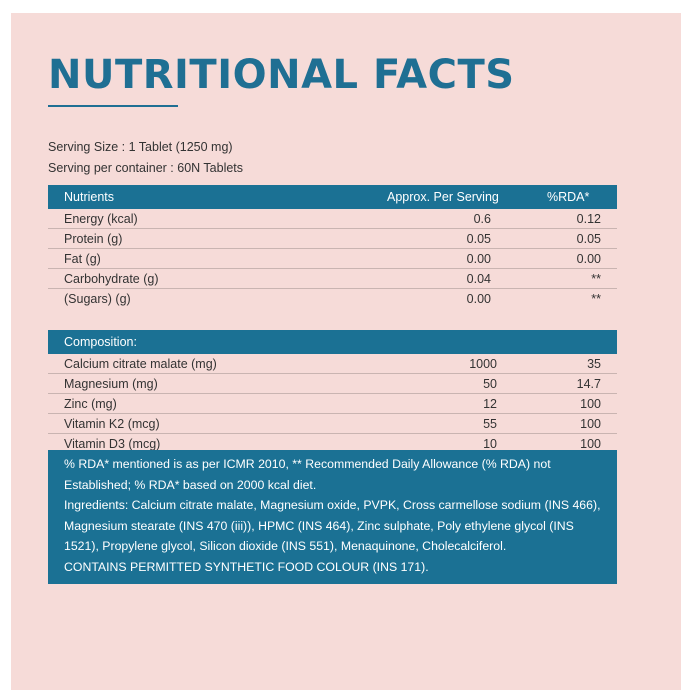 The width and height of the screenshot is (690, 700). What do you see at coordinates (588, 383) in the screenshot?
I see `row-rda: 14.7` at bounding box center [588, 383].